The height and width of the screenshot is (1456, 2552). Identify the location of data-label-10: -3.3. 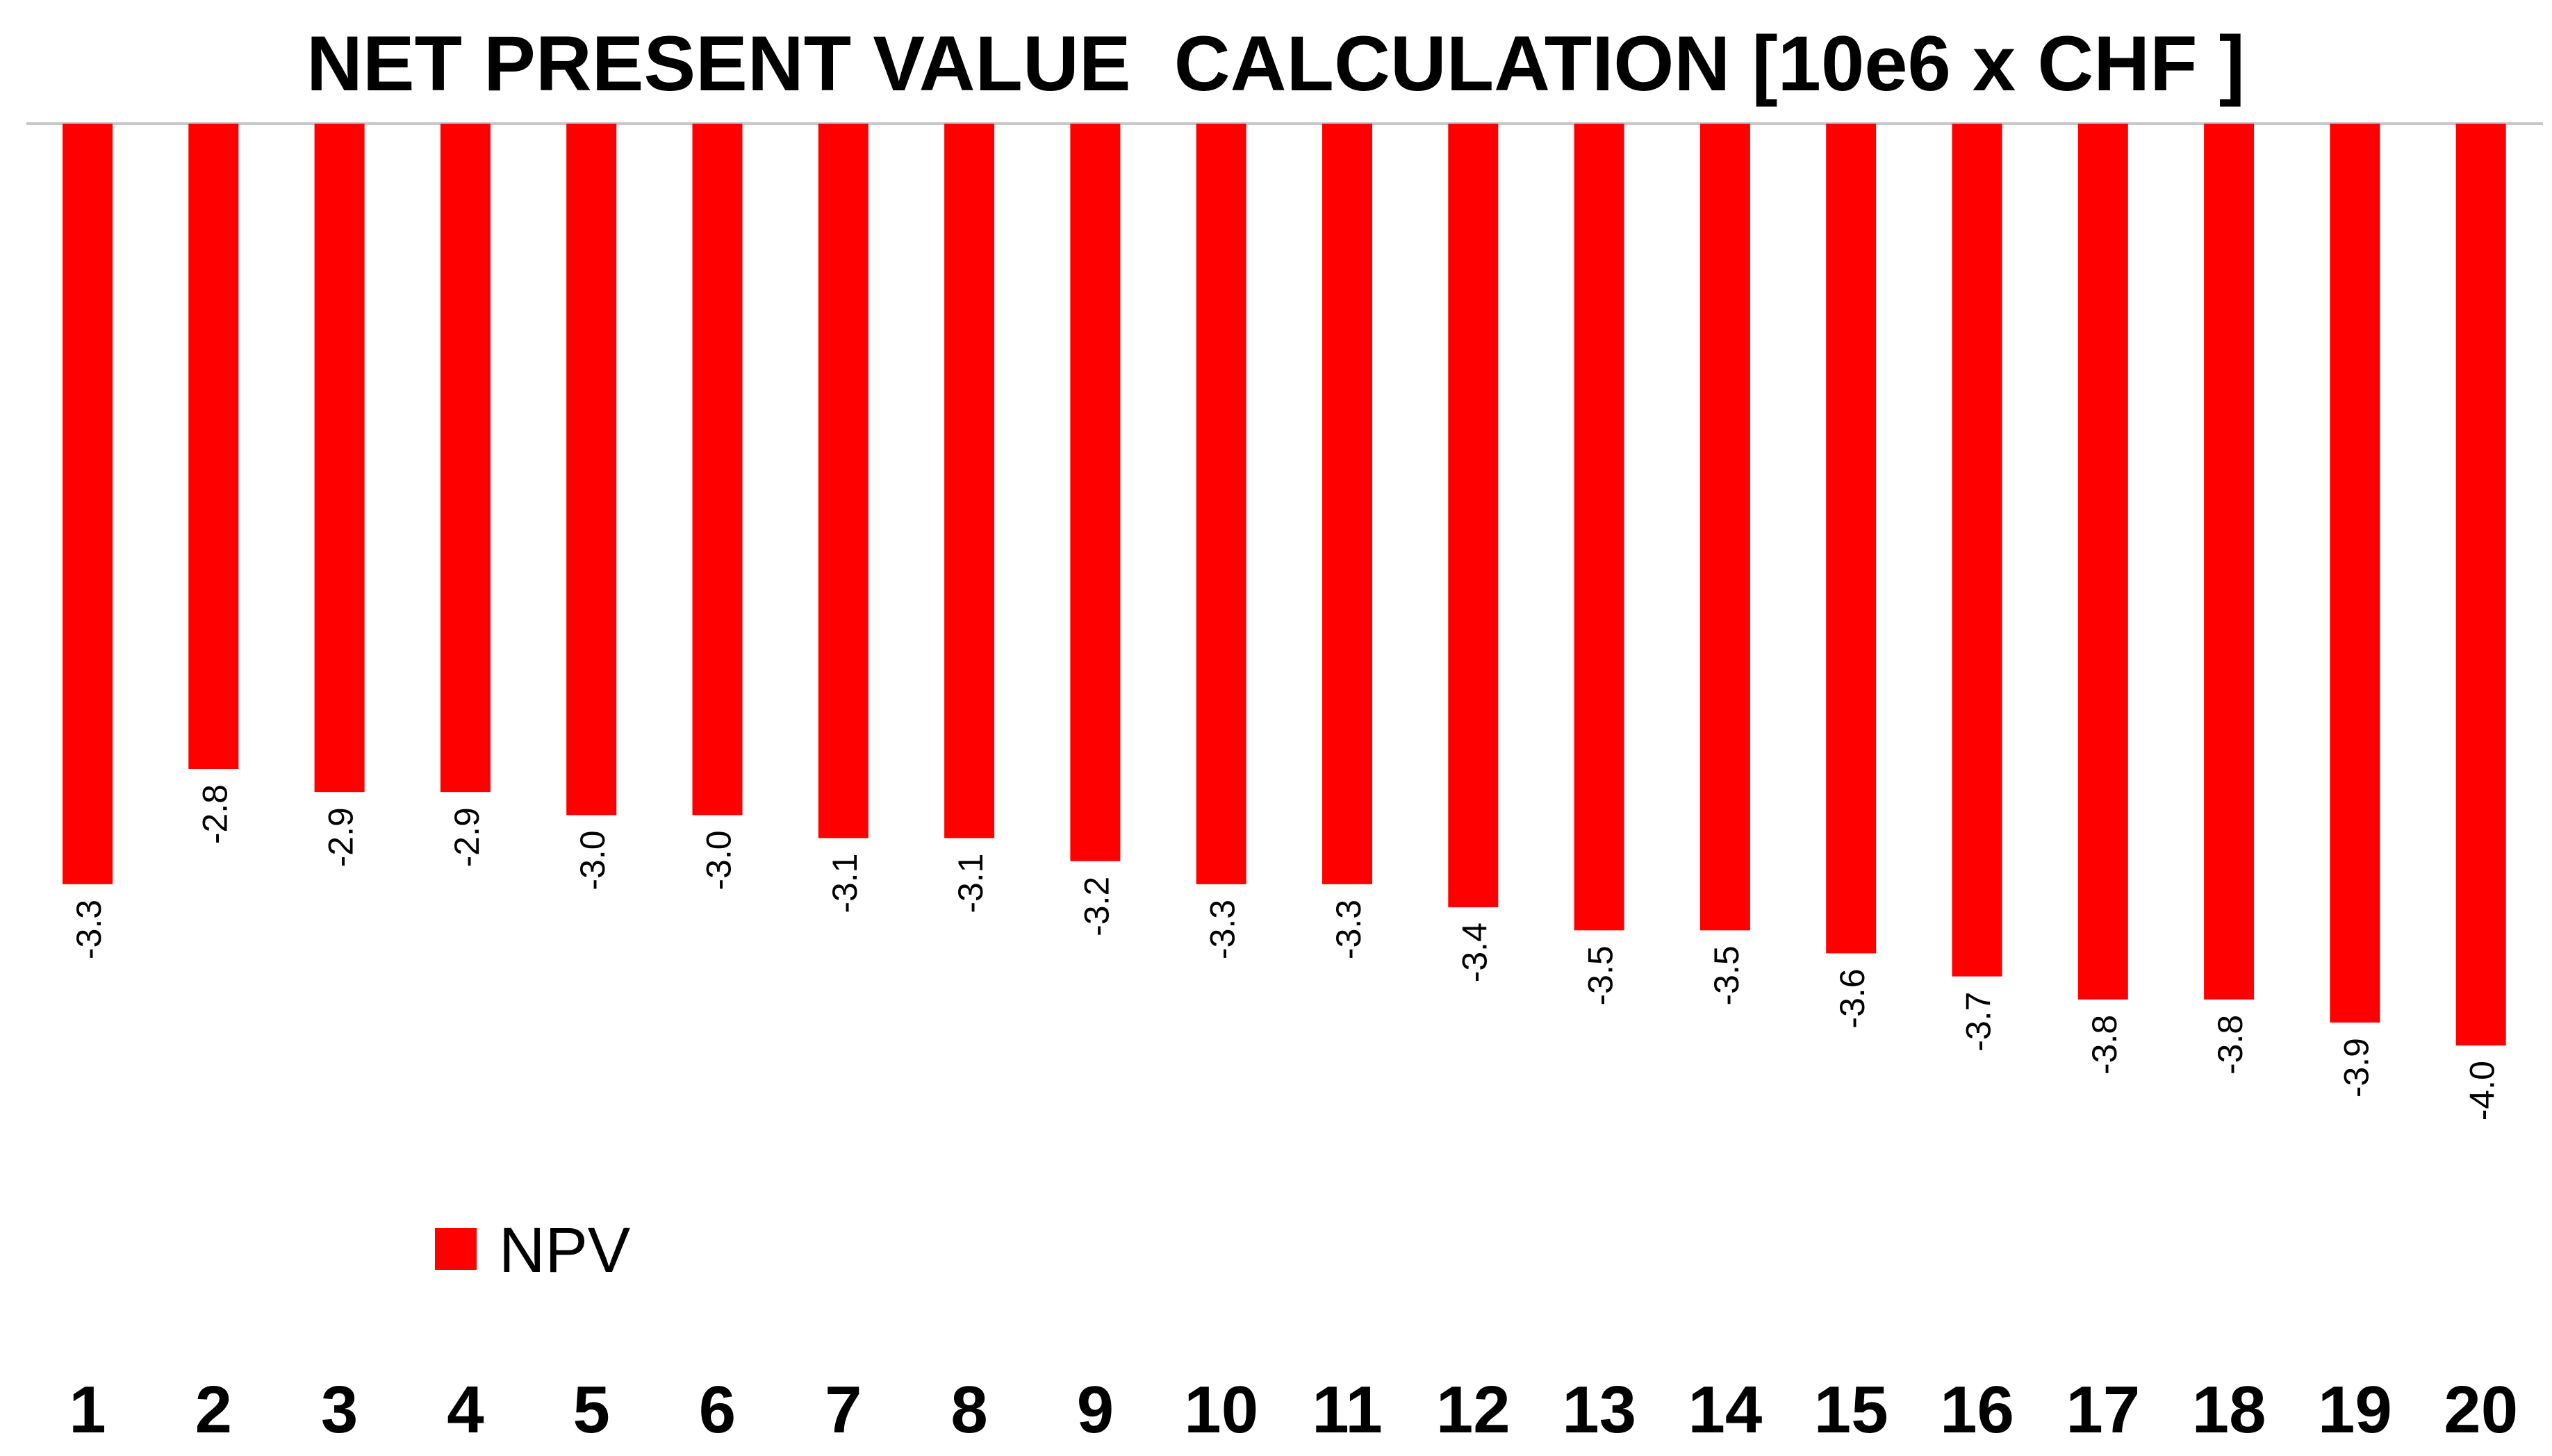
(1222, 930).